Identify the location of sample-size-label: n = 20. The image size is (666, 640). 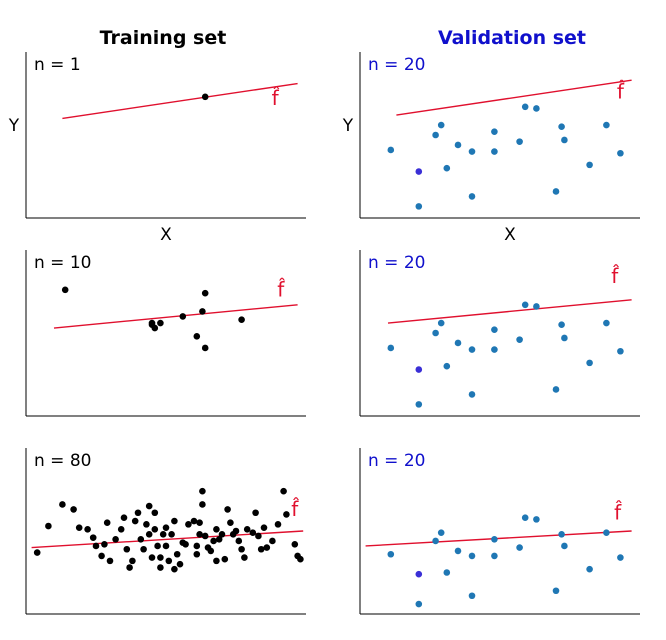
(396, 263).